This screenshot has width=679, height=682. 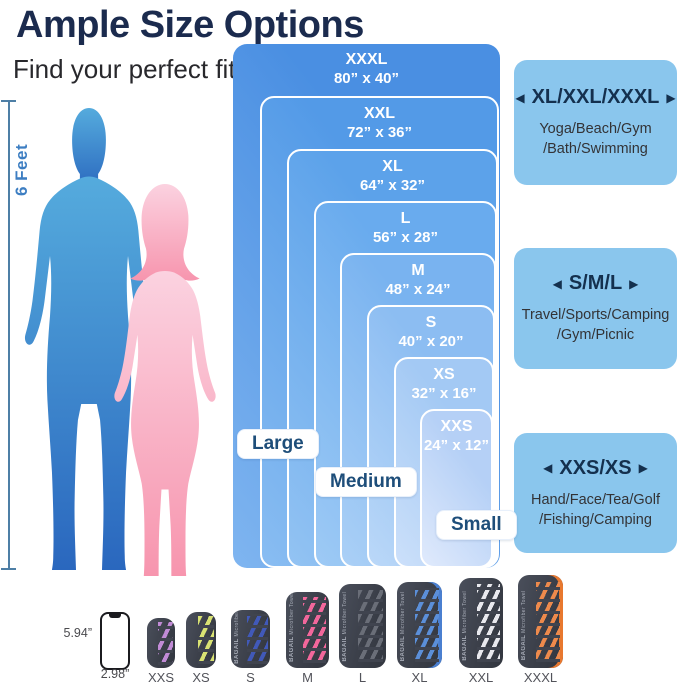 What do you see at coordinates (362, 676) in the screenshot?
I see `towel-size-label: L` at bounding box center [362, 676].